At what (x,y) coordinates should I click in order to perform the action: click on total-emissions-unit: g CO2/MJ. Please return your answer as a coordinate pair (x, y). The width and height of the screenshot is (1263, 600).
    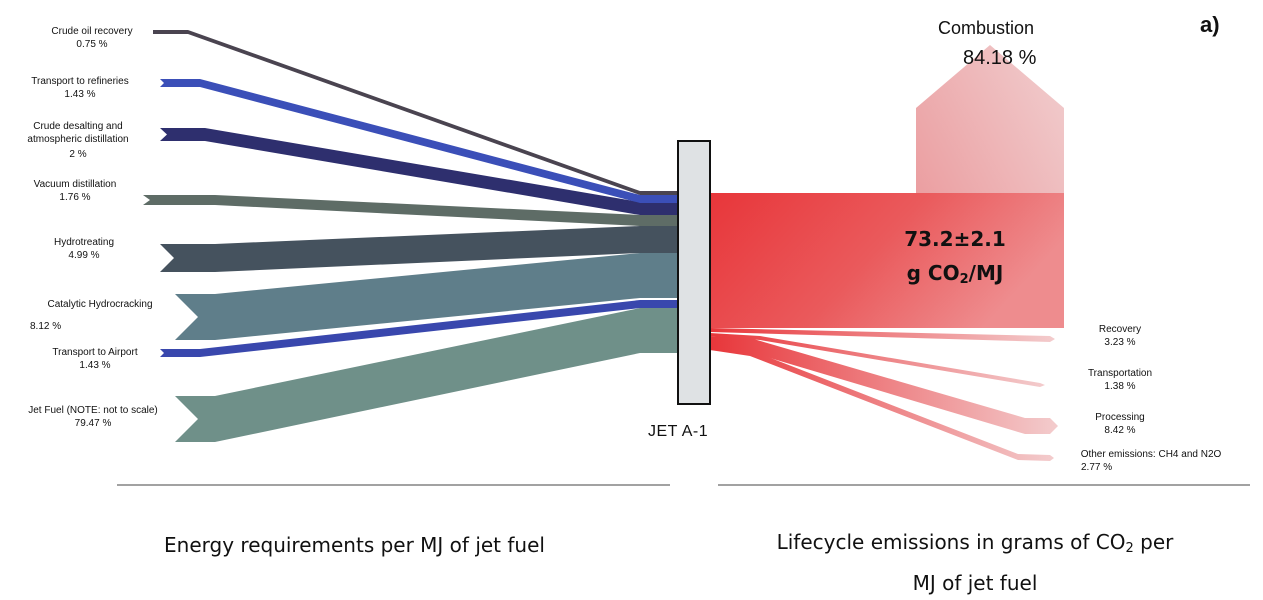
    Looking at the image, I should click on (955, 274).